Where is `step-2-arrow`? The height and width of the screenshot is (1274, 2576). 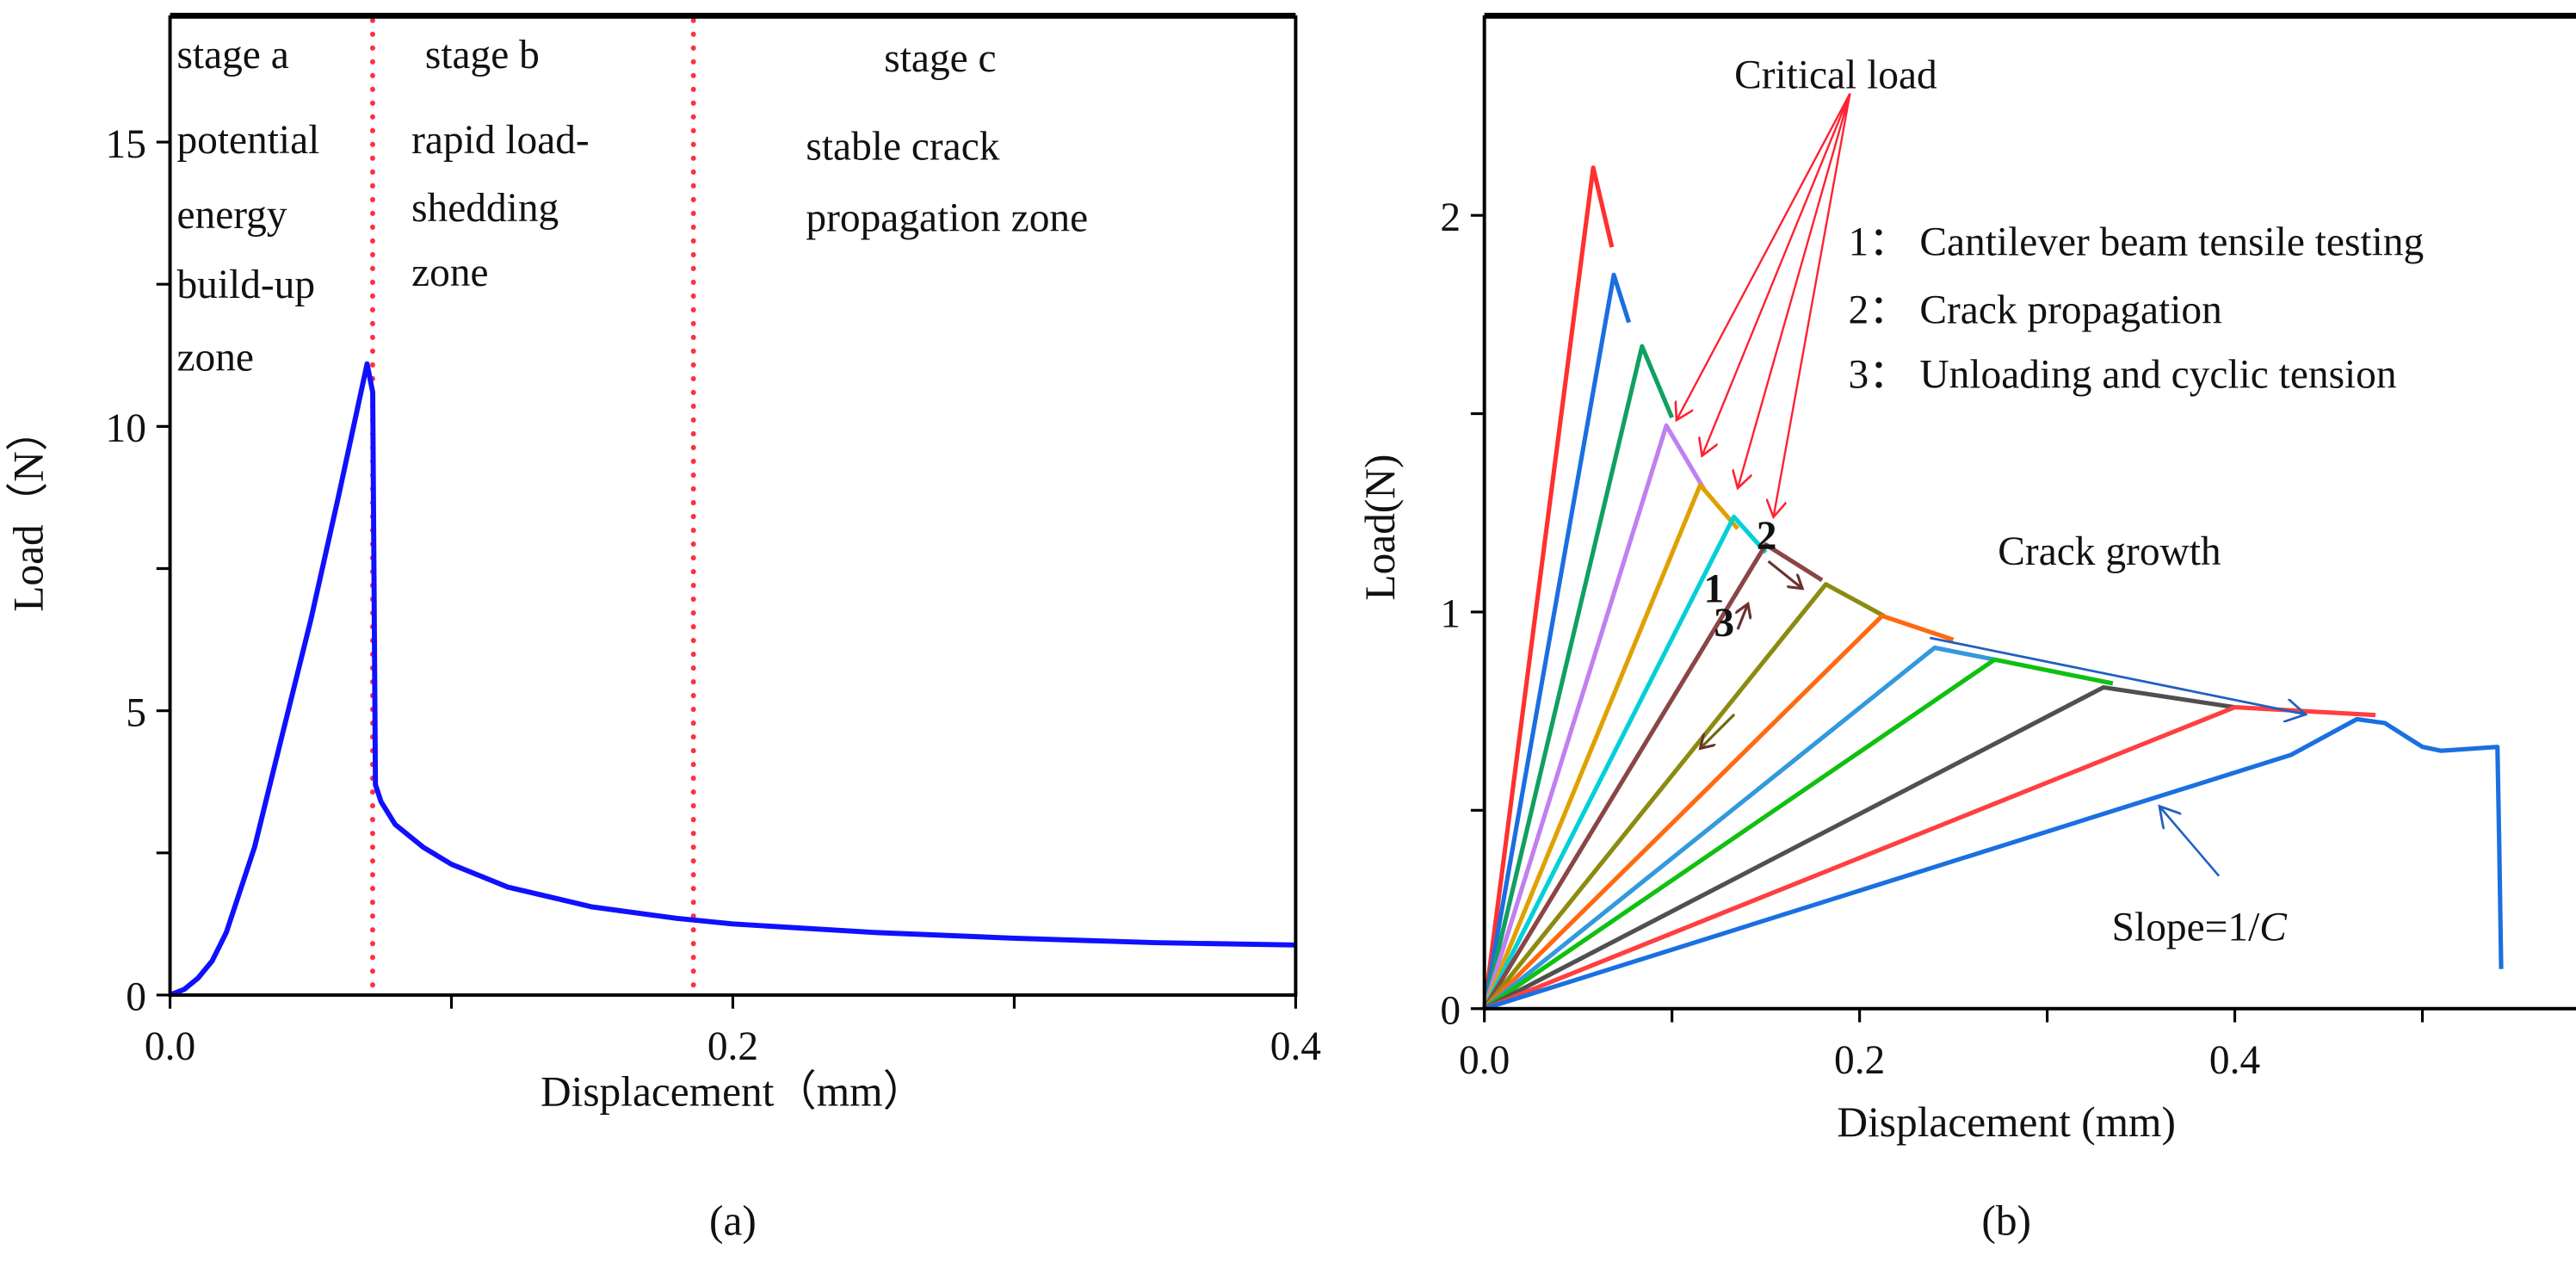
step-2-arrow is located at coordinates (1785, 574).